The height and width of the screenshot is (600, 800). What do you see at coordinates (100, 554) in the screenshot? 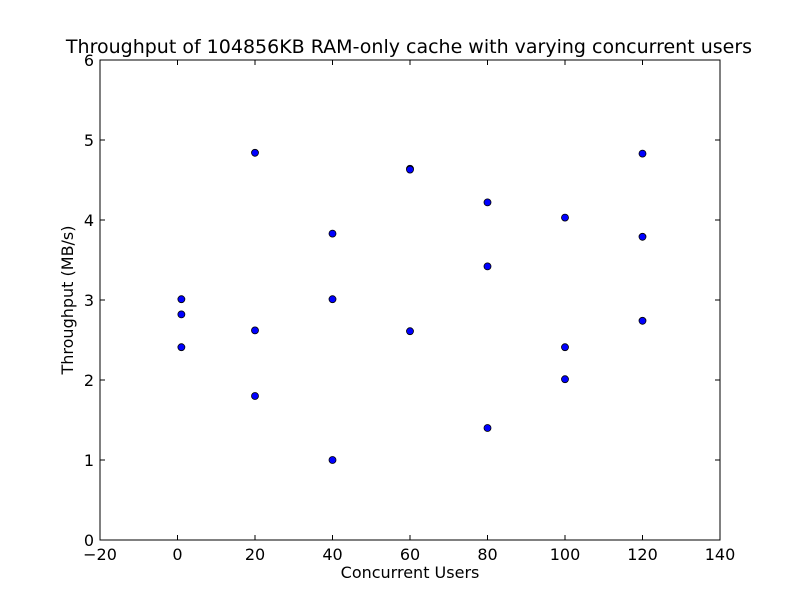
I see `x-tick-label: −20` at bounding box center [100, 554].